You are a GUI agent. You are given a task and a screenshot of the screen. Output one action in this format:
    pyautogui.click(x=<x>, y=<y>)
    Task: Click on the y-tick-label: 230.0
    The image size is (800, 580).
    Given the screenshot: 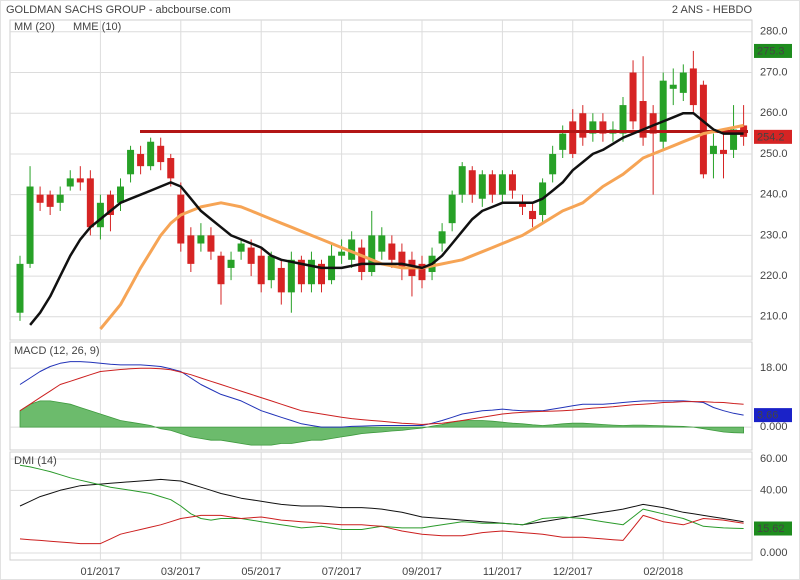 What is the action you would take?
    pyautogui.click(x=774, y=235)
    